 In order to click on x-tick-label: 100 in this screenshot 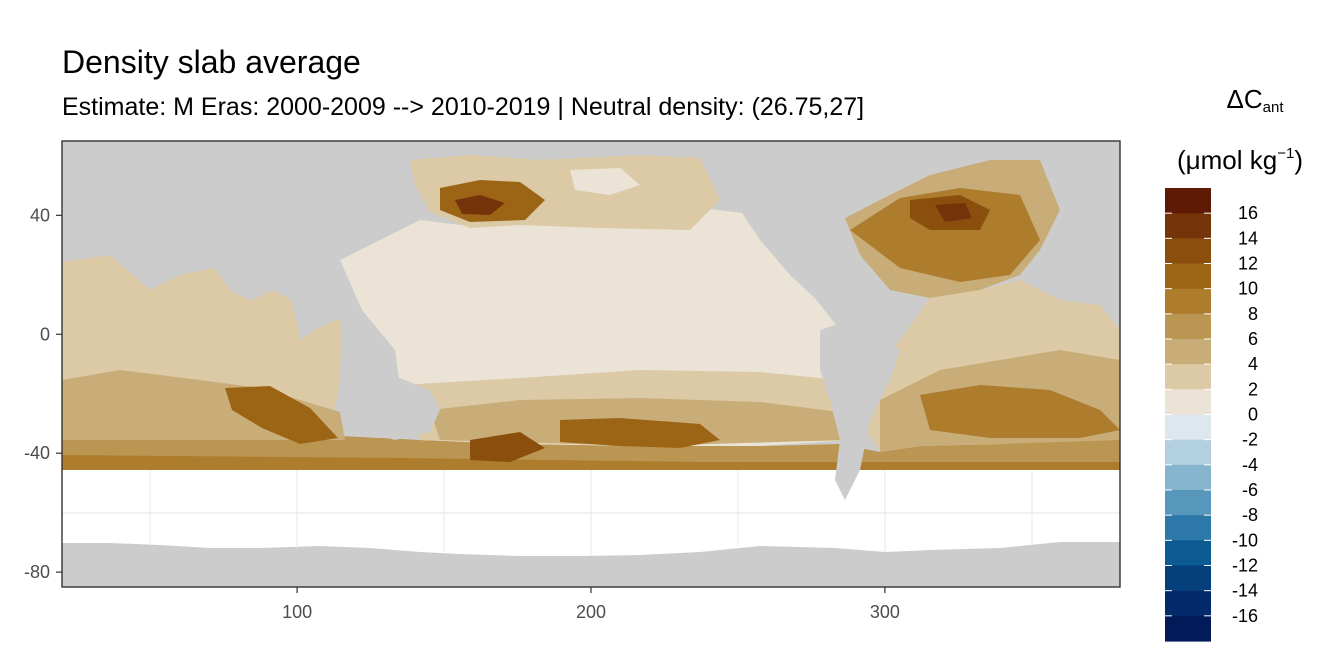, I will do `click(297, 612)`.